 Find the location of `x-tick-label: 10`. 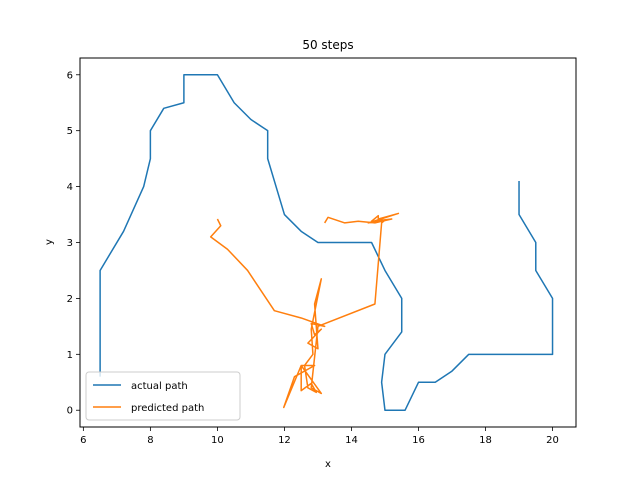

x-tick-label: 10 is located at coordinates (217, 440).